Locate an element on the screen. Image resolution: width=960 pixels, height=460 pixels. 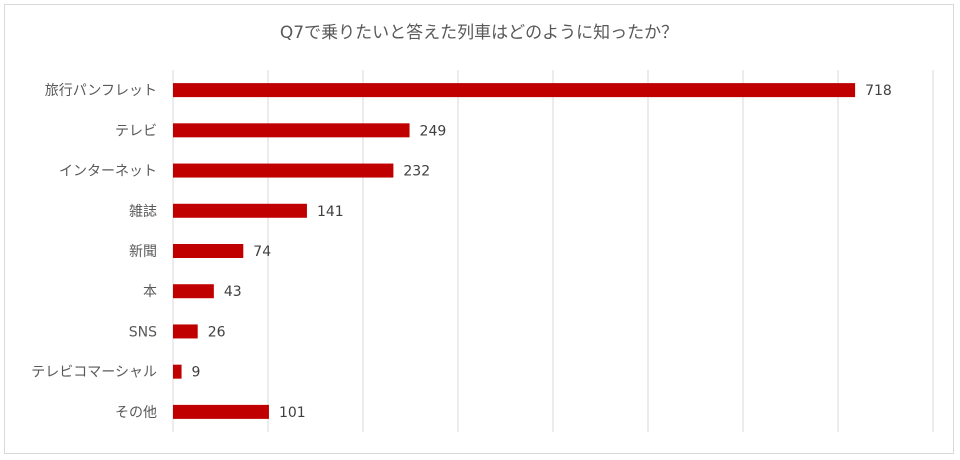
category-label: インターネット is located at coordinates (108, 172).